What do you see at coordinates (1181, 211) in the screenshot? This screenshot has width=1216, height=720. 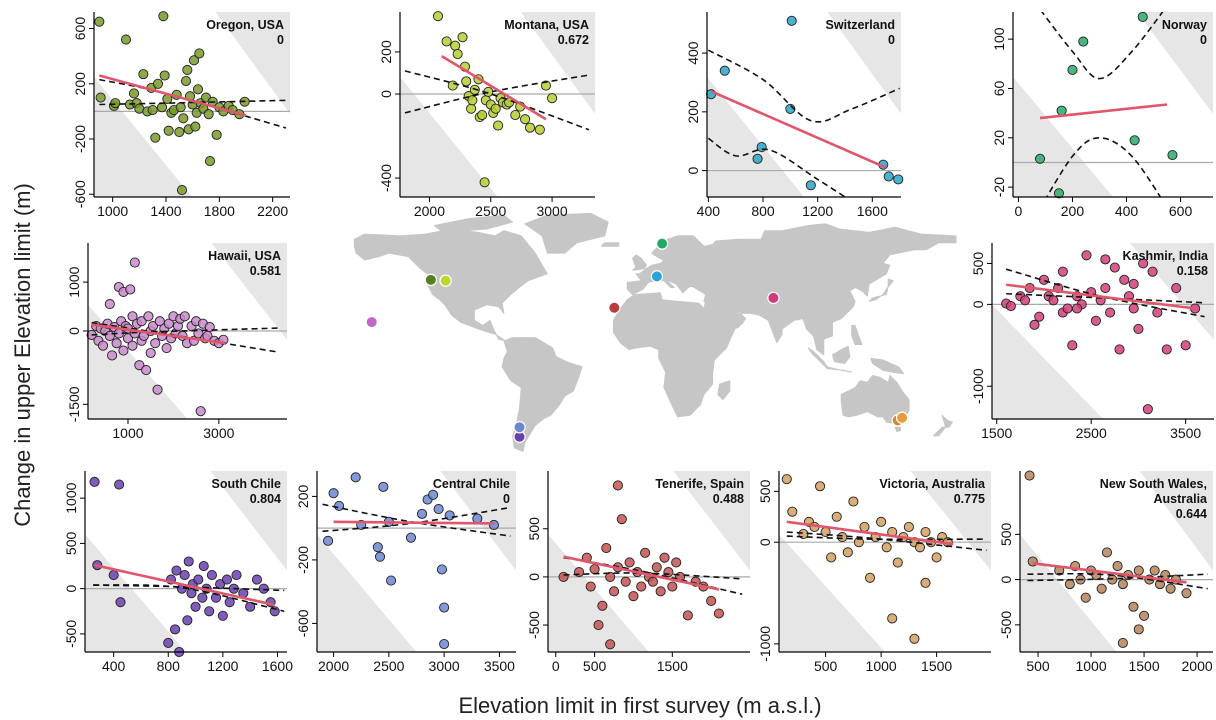 I see `x-tick-label: 600` at bounding box center [1181, 211].